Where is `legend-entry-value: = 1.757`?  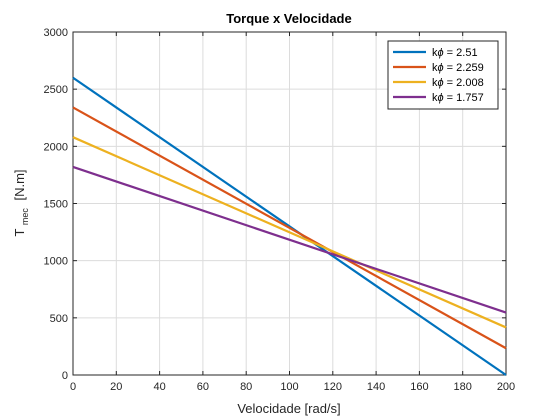
legend-entry-value: = 1.757 is located at coordinates (464, 98).